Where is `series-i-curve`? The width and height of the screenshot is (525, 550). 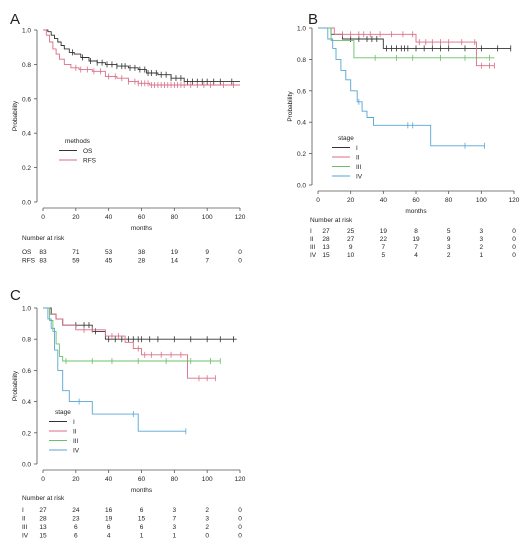
series-i-curve is located at coordinates (140, 323).